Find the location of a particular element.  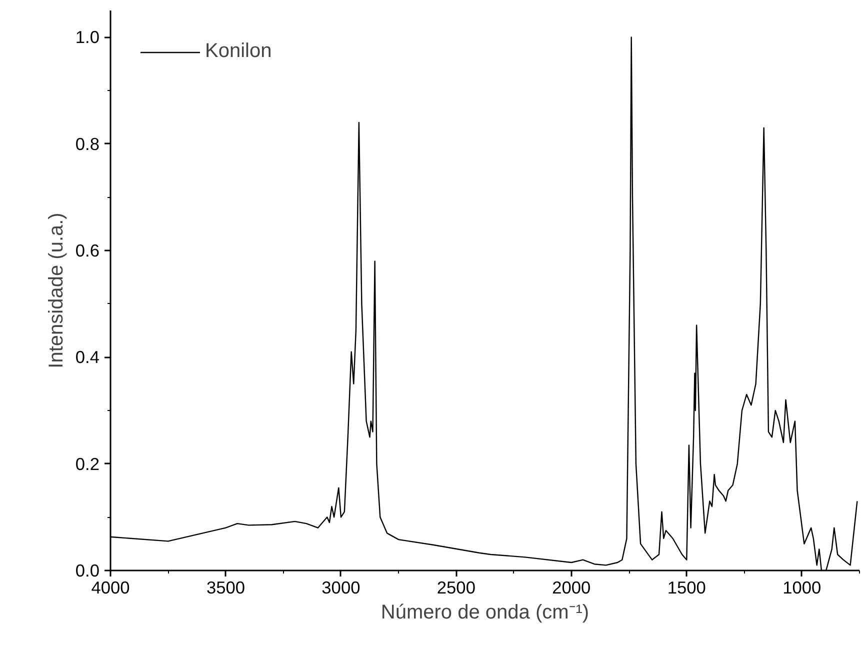

x-tick-label: 4000 is located at coordinates (110, 588).